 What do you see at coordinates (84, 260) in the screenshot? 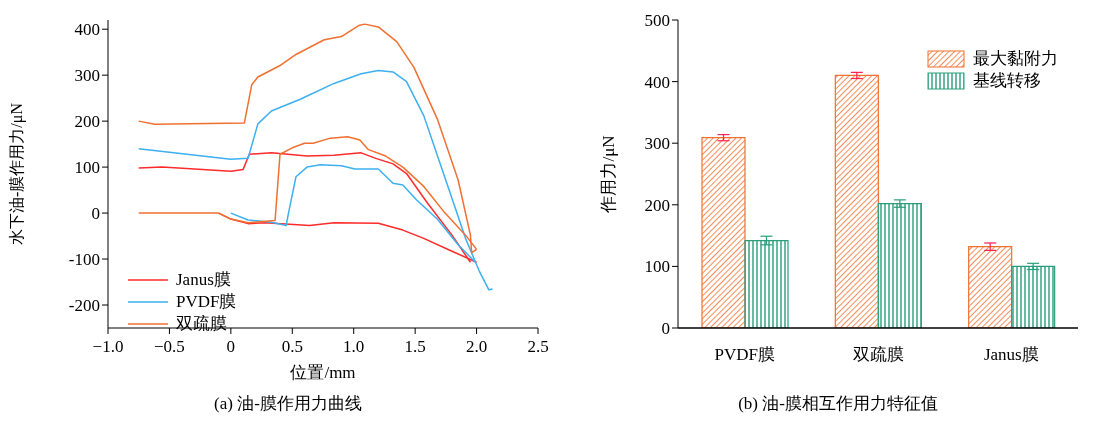
I see `y-tick-label: -100` at bounding box center [84, 260].